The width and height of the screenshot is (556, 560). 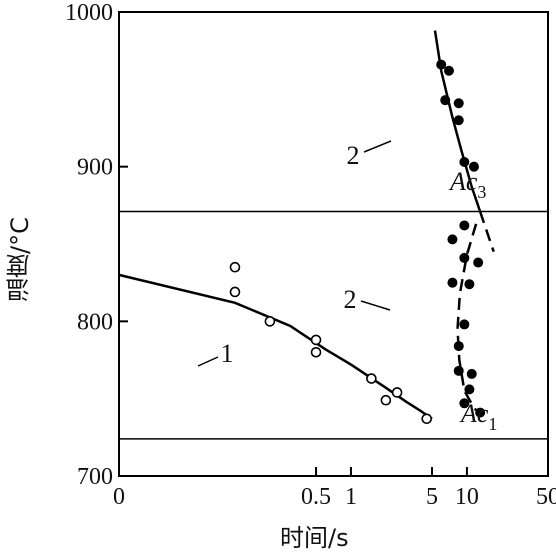 What do you see at coordinates (467, 184) in the screenshot?
I see `ac3-label: Ac3` at bounding box center [467, 184].